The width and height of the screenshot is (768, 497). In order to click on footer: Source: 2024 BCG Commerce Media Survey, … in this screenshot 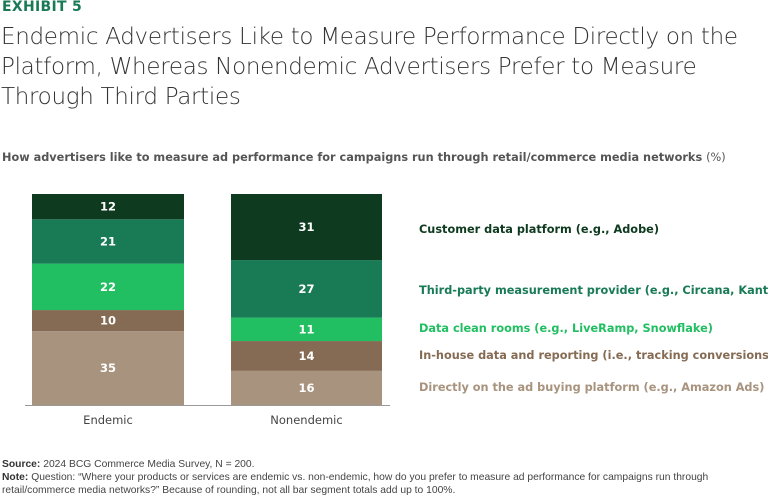, I will do `click(384, 477)`.